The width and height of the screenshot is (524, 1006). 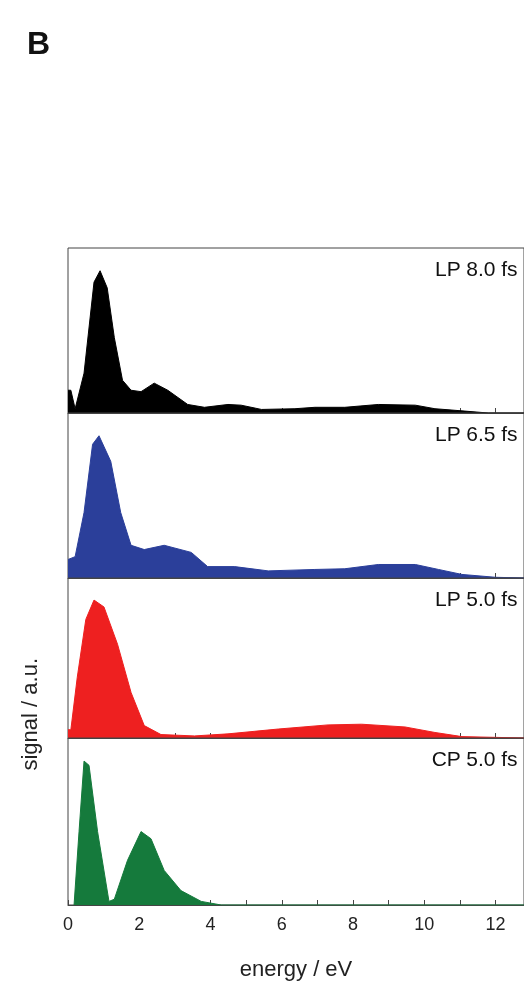 What do you see at coordinates (210, 924) in the screenshot?
I see `x-tick-label: 4` at bounding box center [210, 924].